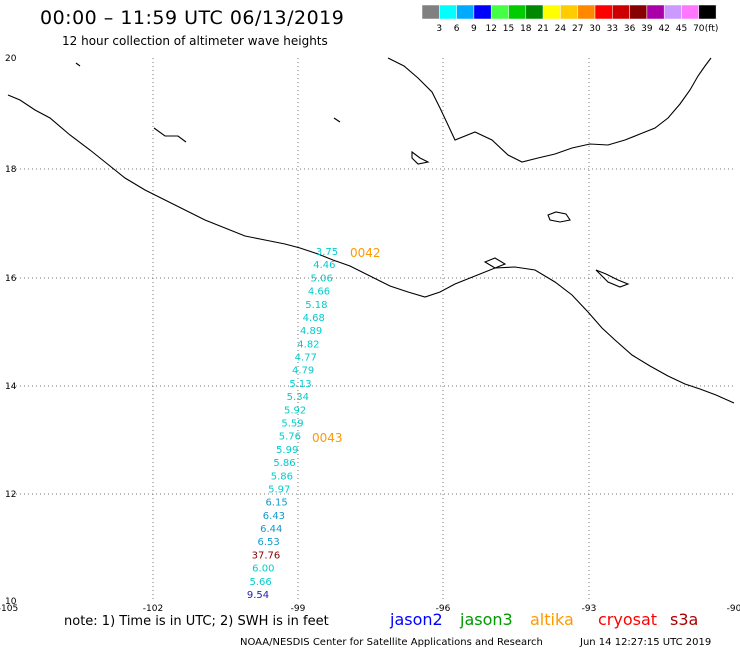 This screenshot has height=650, width=740. What do you see at coordinates (324, 265) in the screenshot?
I see `wave-height-value: 4.46` at bounding box center [324, 265].